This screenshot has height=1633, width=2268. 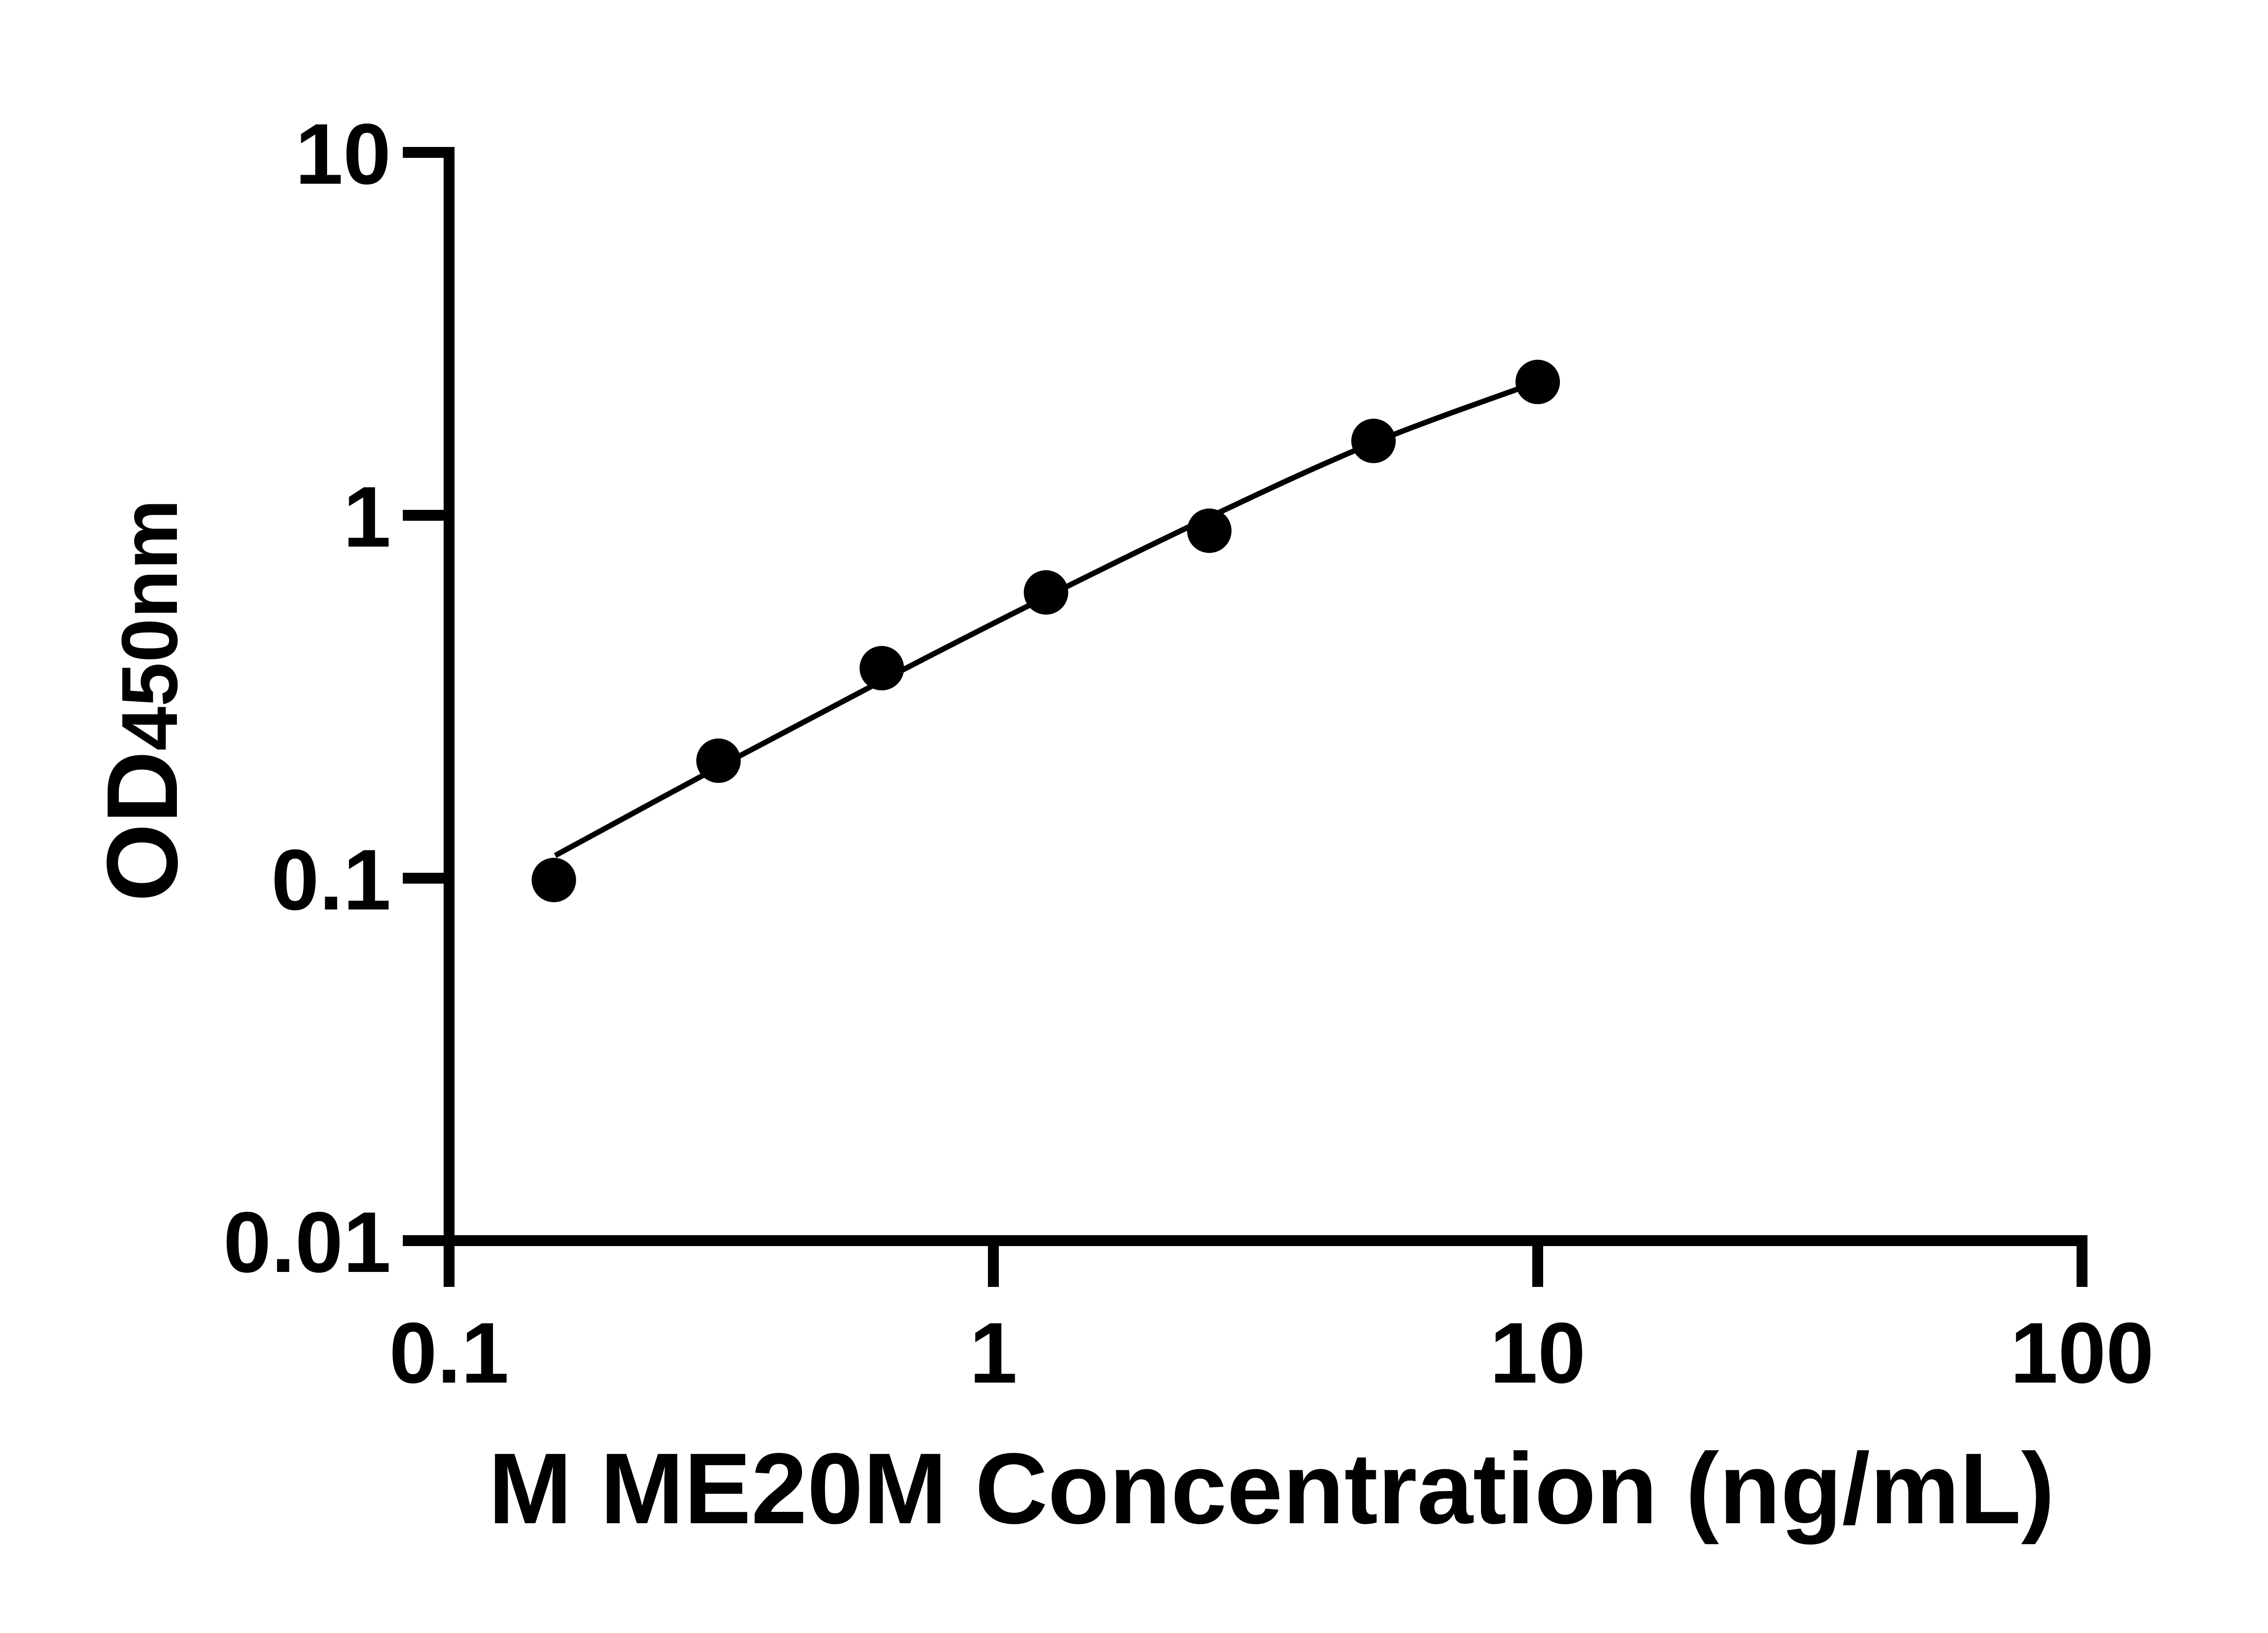 I want to click on svg-text: M ME20M Concentration (ng/mL), so click(x=1271, y=1489).